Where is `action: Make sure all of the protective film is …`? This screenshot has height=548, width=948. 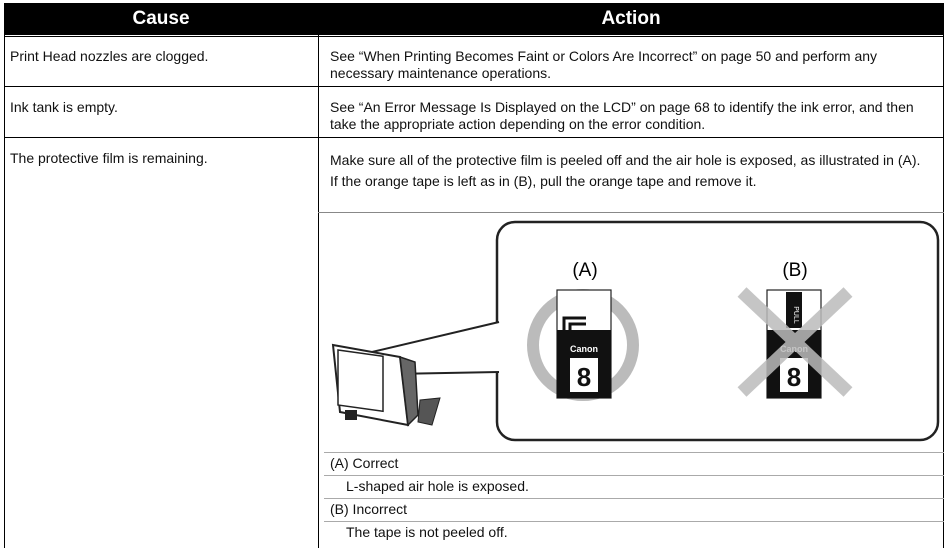
action: Make sure all of the protective film is … is located at coordinates (625, 170).